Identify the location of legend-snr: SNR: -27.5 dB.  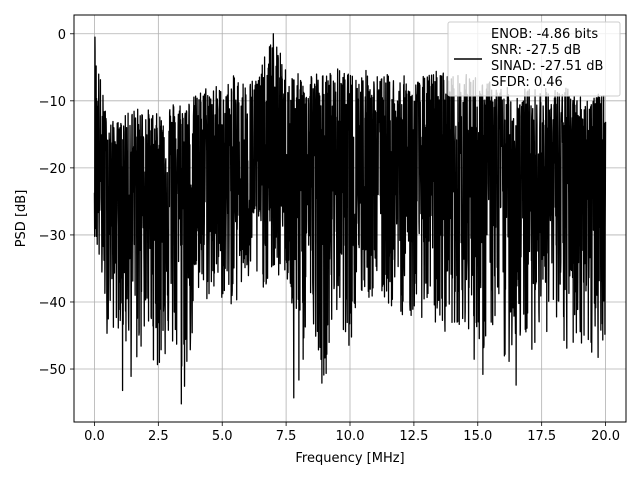
(536, 50).